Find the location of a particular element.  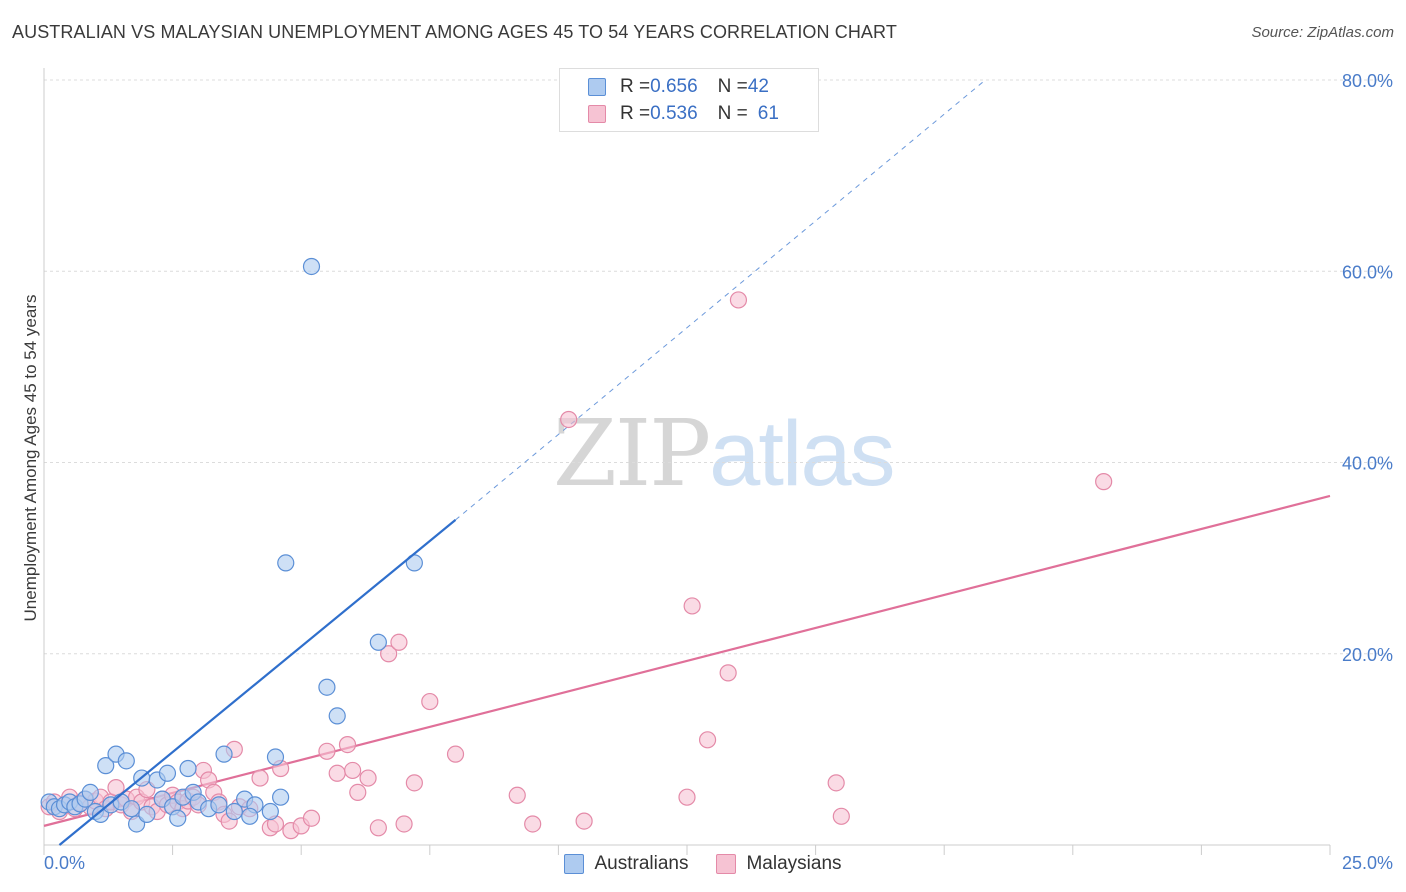

malaysians-r-label: R = is located at coordinates (635, 113).